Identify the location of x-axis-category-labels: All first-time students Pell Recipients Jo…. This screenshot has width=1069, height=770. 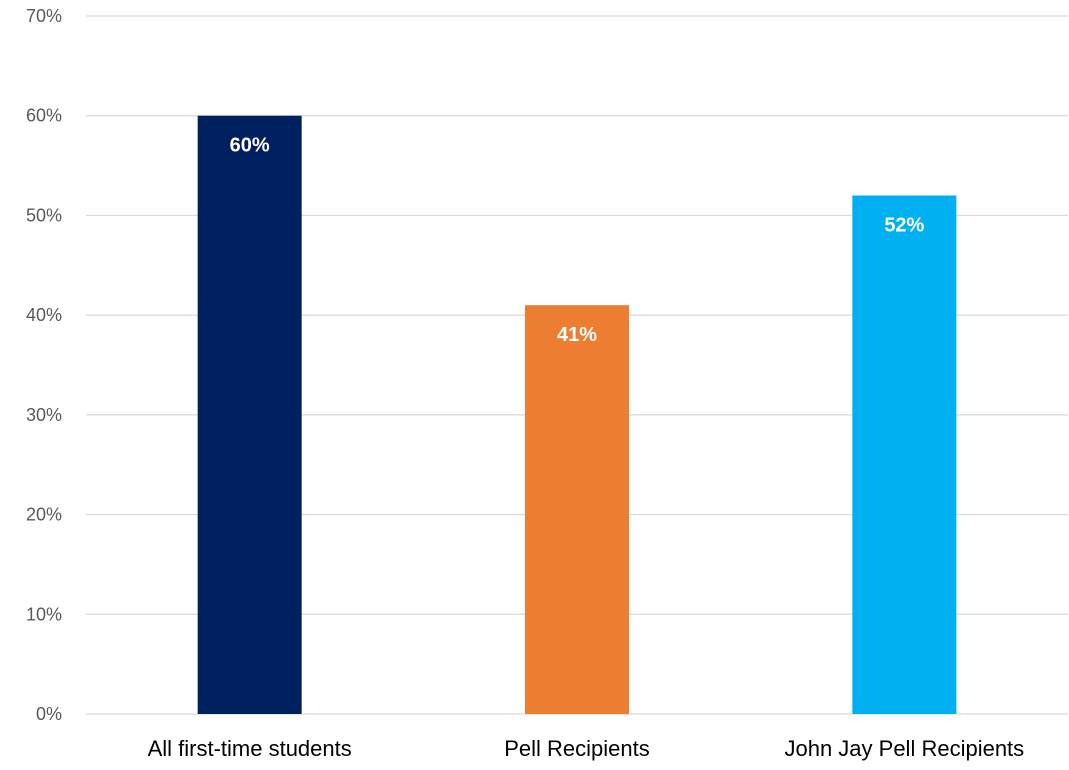
(586, 748).